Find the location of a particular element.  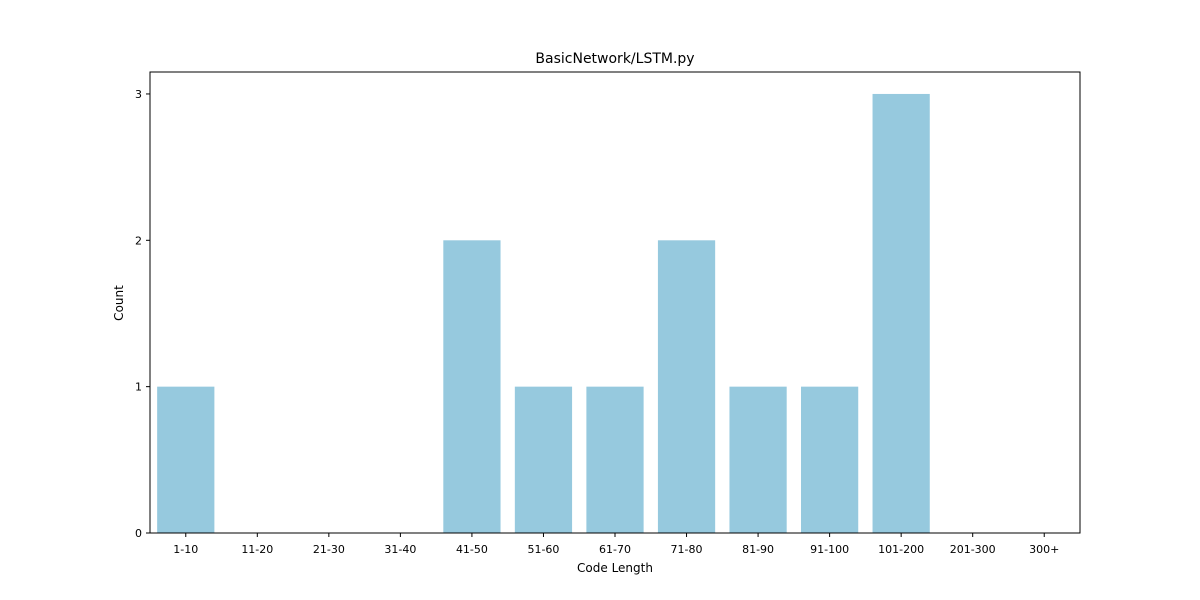

chart-title: BasicNetwork/LSTM.py is located at coordinates (614, 59).